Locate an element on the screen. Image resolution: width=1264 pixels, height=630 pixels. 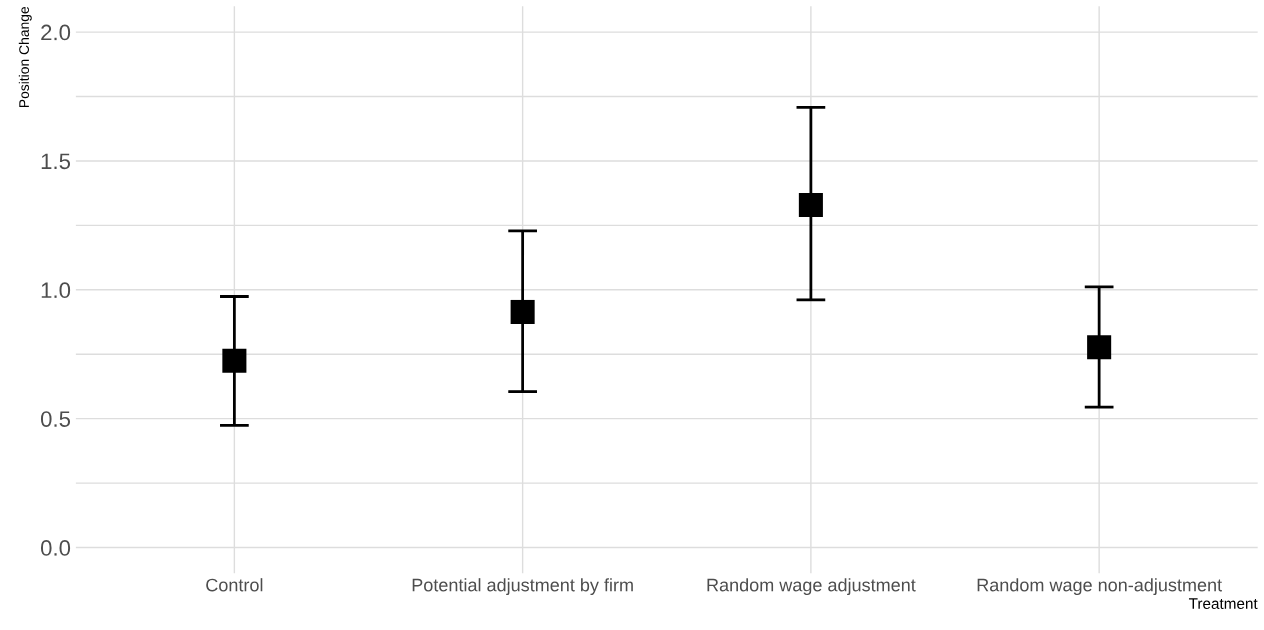
x-axis-title: Treatment is located at coordinates (1223, 603).